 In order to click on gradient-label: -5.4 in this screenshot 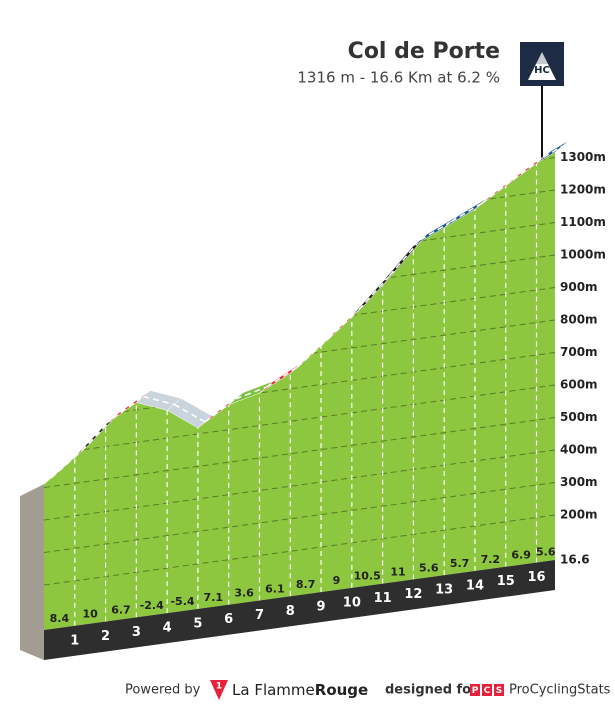, I will do `click(182, 601)`.